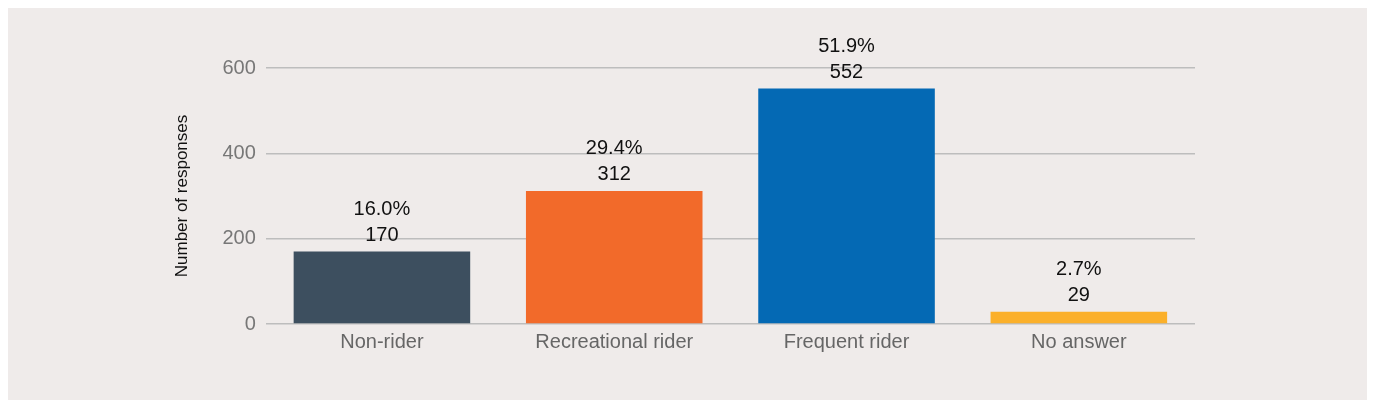  Describe the element at coordinates (250, 322) in the screenshot. I see `y-tick-label: 0` at that location.